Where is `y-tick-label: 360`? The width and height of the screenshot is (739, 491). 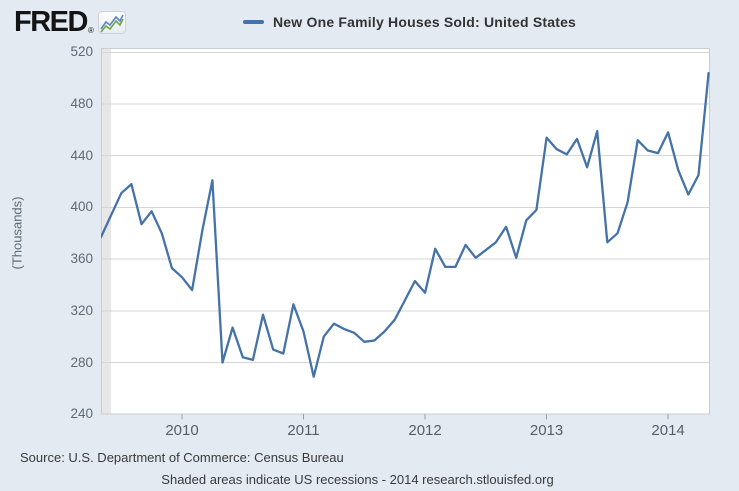 y-tick-label: 360 is located at coordinates (81, 259).